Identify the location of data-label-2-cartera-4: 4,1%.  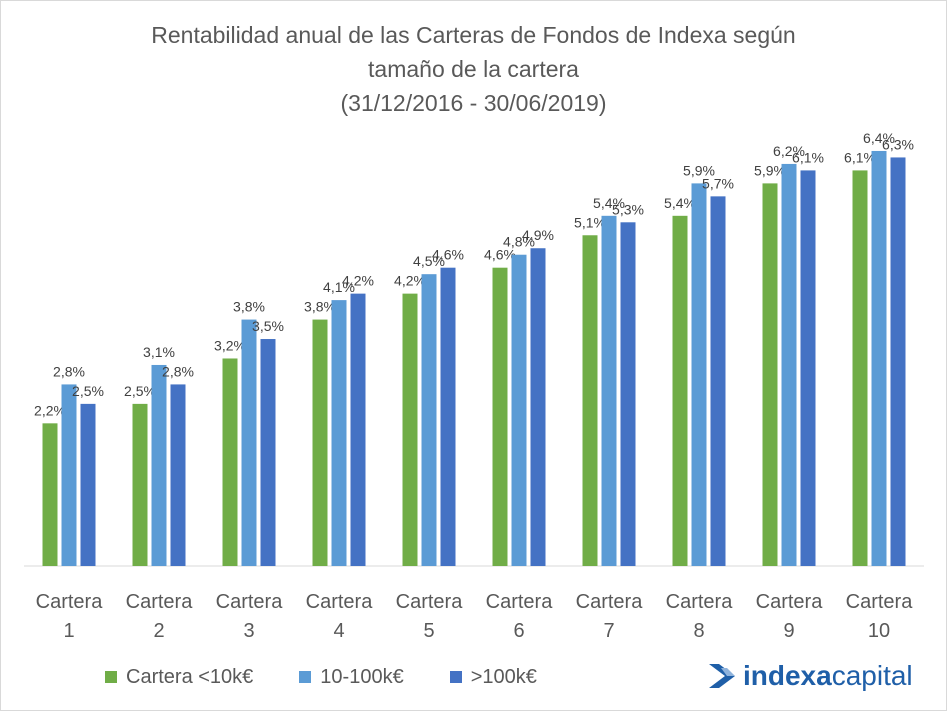
(339, 287).